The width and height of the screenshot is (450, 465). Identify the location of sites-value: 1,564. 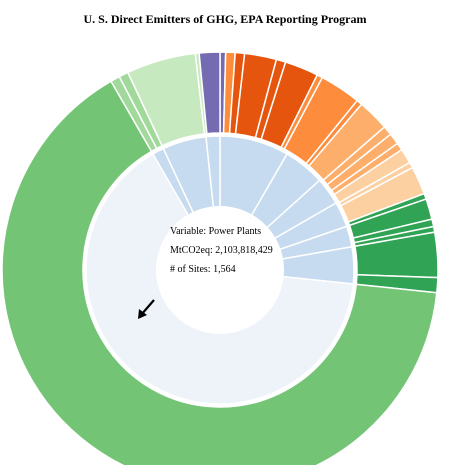
(224, 269).